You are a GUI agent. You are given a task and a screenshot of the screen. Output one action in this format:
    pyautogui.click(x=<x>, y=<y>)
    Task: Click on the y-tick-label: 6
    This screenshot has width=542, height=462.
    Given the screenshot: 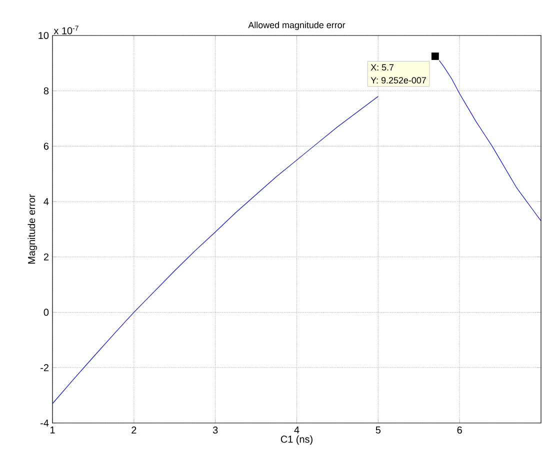 What is the action you would take?
    pyautogui.click(x=46, y=146)
    